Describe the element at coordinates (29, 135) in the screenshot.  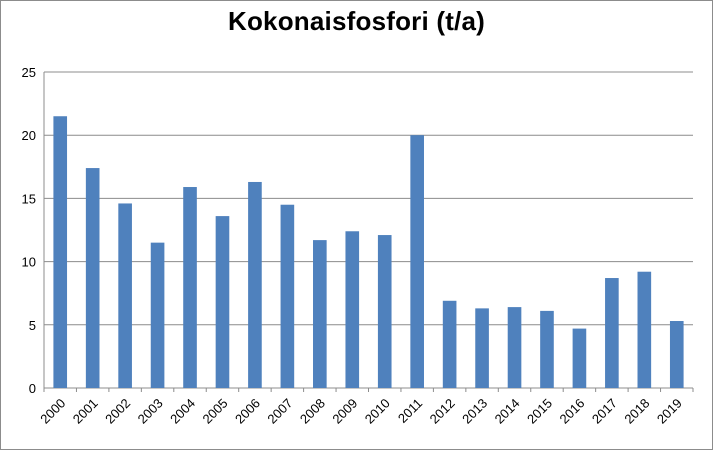
I see `y-tick-label: 20` at that location.